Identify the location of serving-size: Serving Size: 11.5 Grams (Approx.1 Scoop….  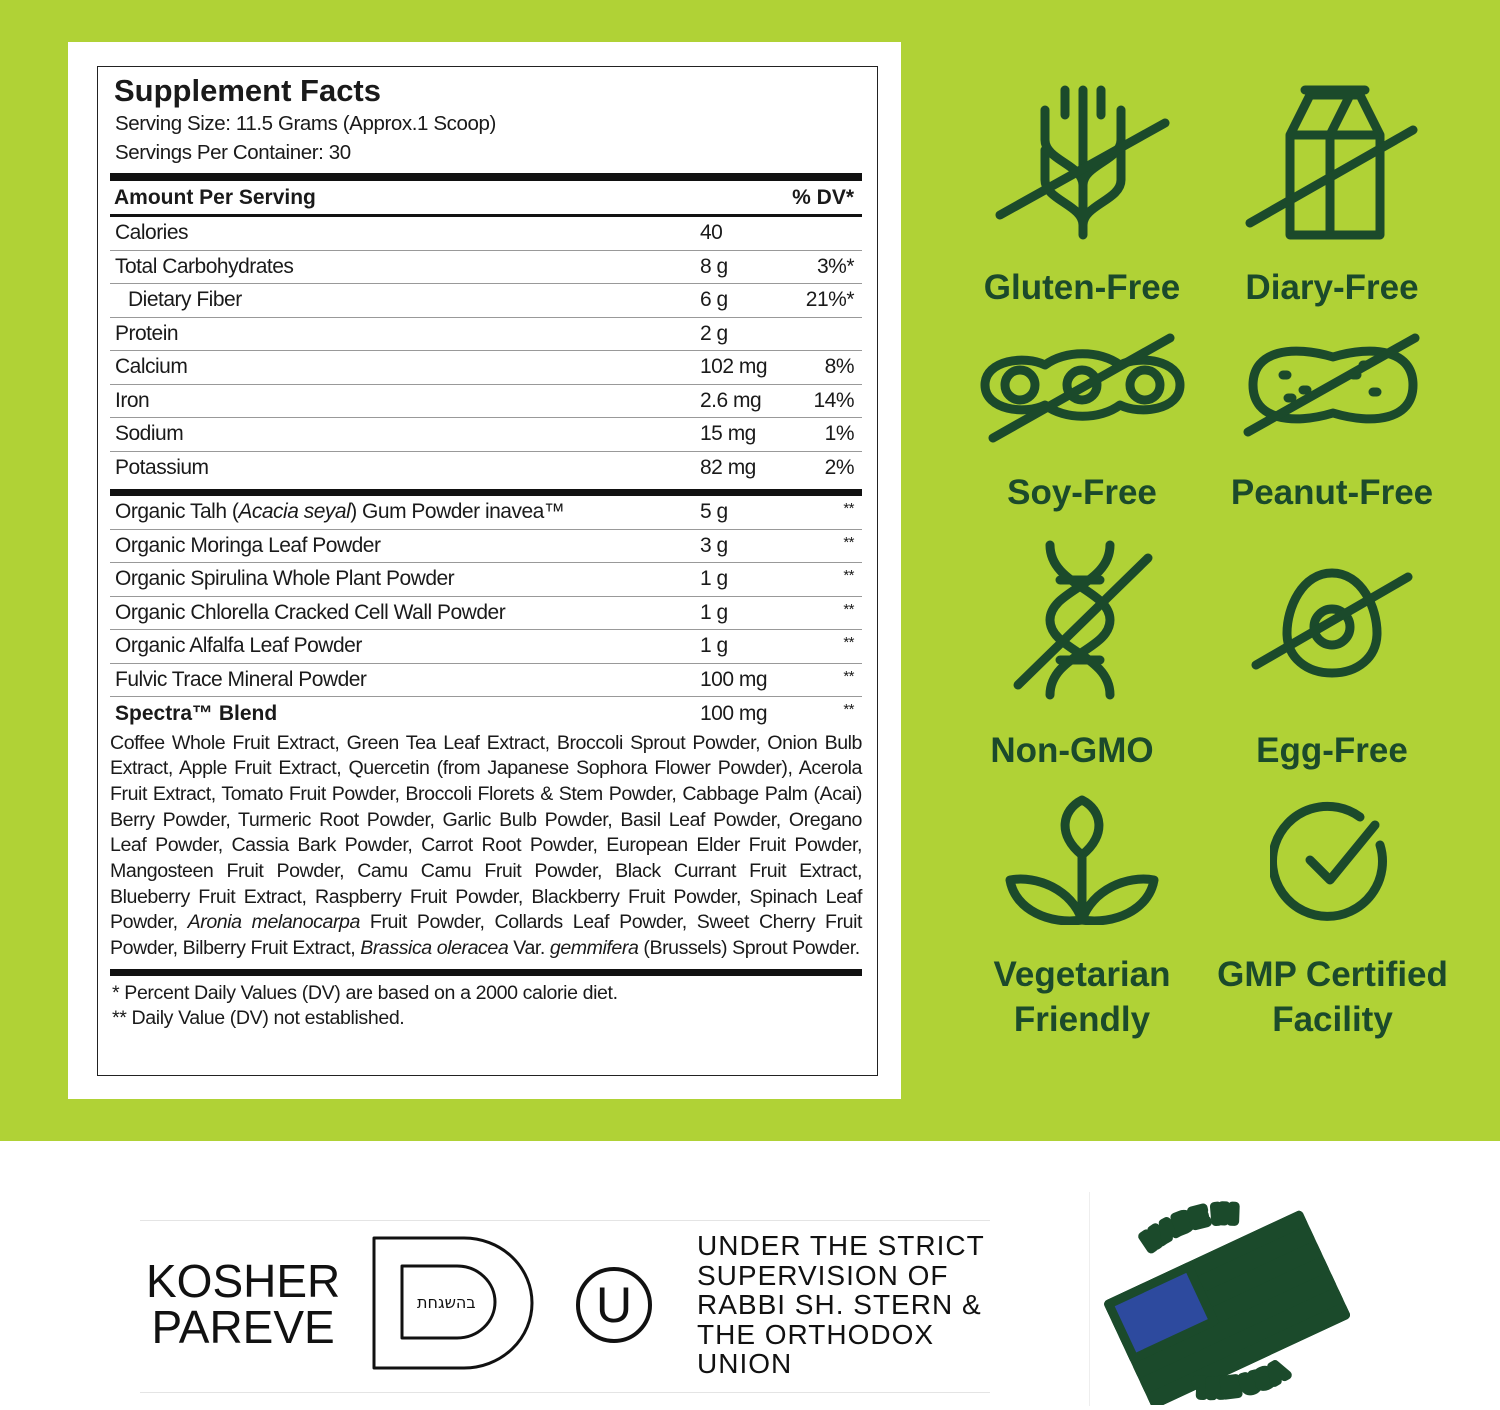
(305, 123).